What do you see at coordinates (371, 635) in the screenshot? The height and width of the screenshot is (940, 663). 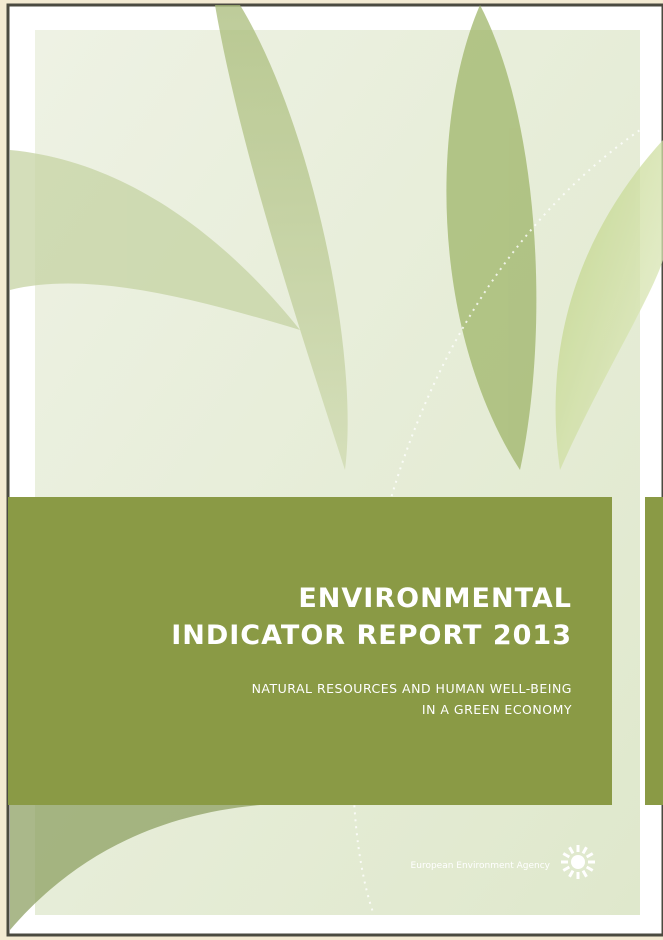 I see `title: INDICATOR REPORT 2013` at bounding box center [371, 635].